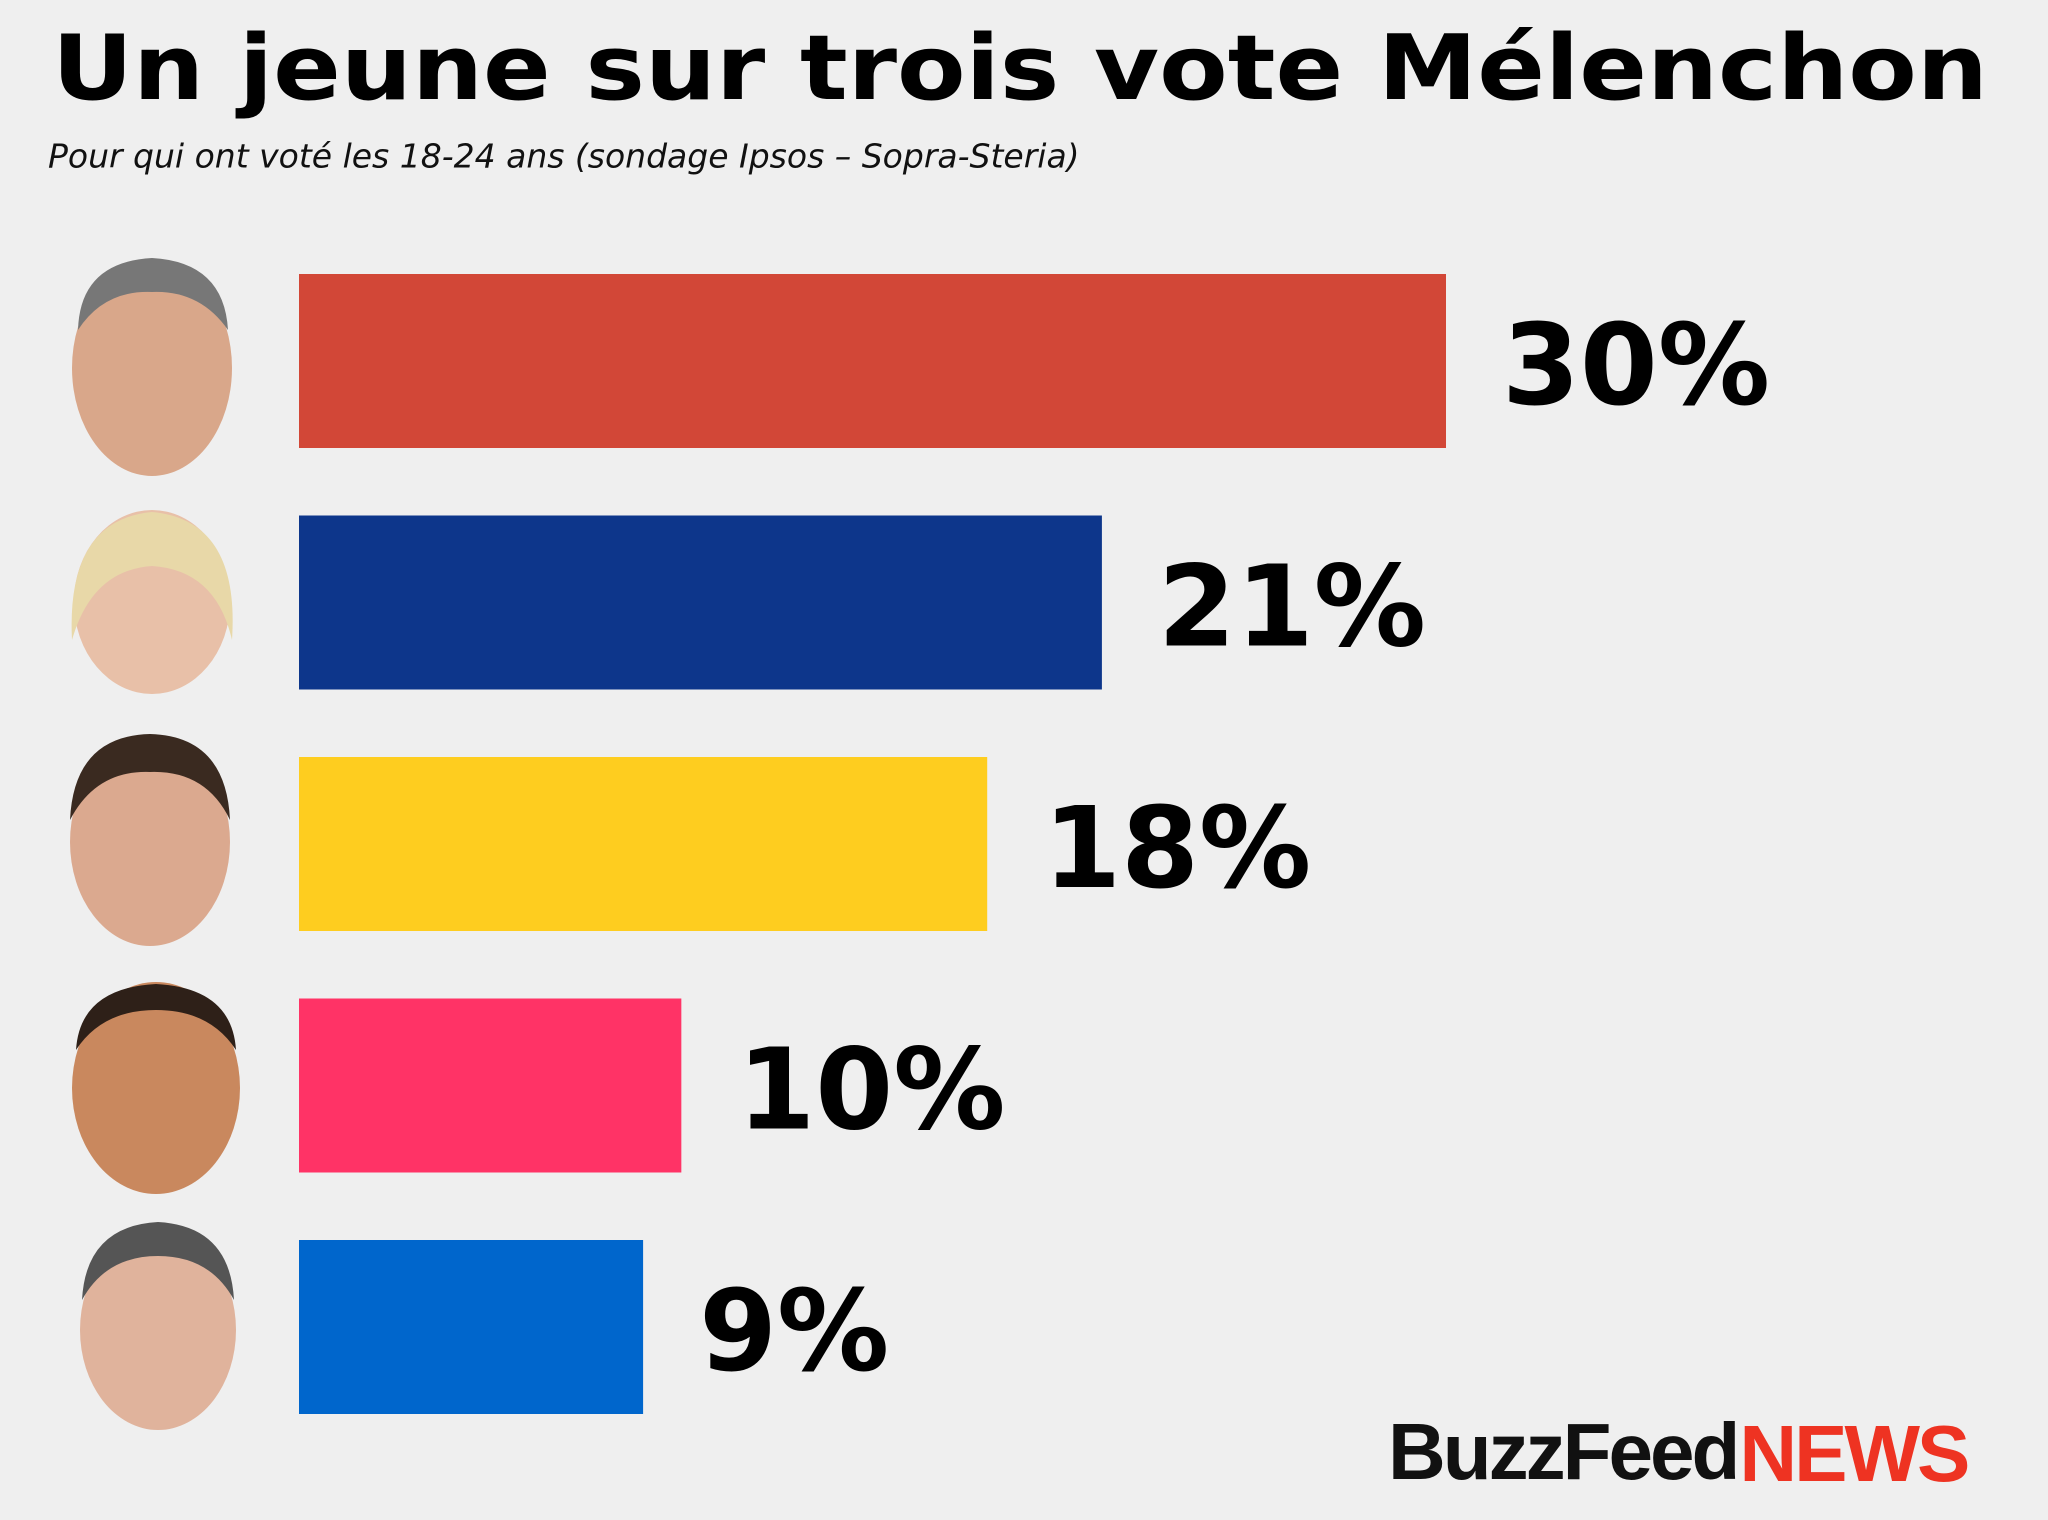 This screenshot has height=1520, width=2048. What do you see at coordinates (1636, 366) in the screenshot?
I see `value-label: 30%` at bounding box center [1636, 366].